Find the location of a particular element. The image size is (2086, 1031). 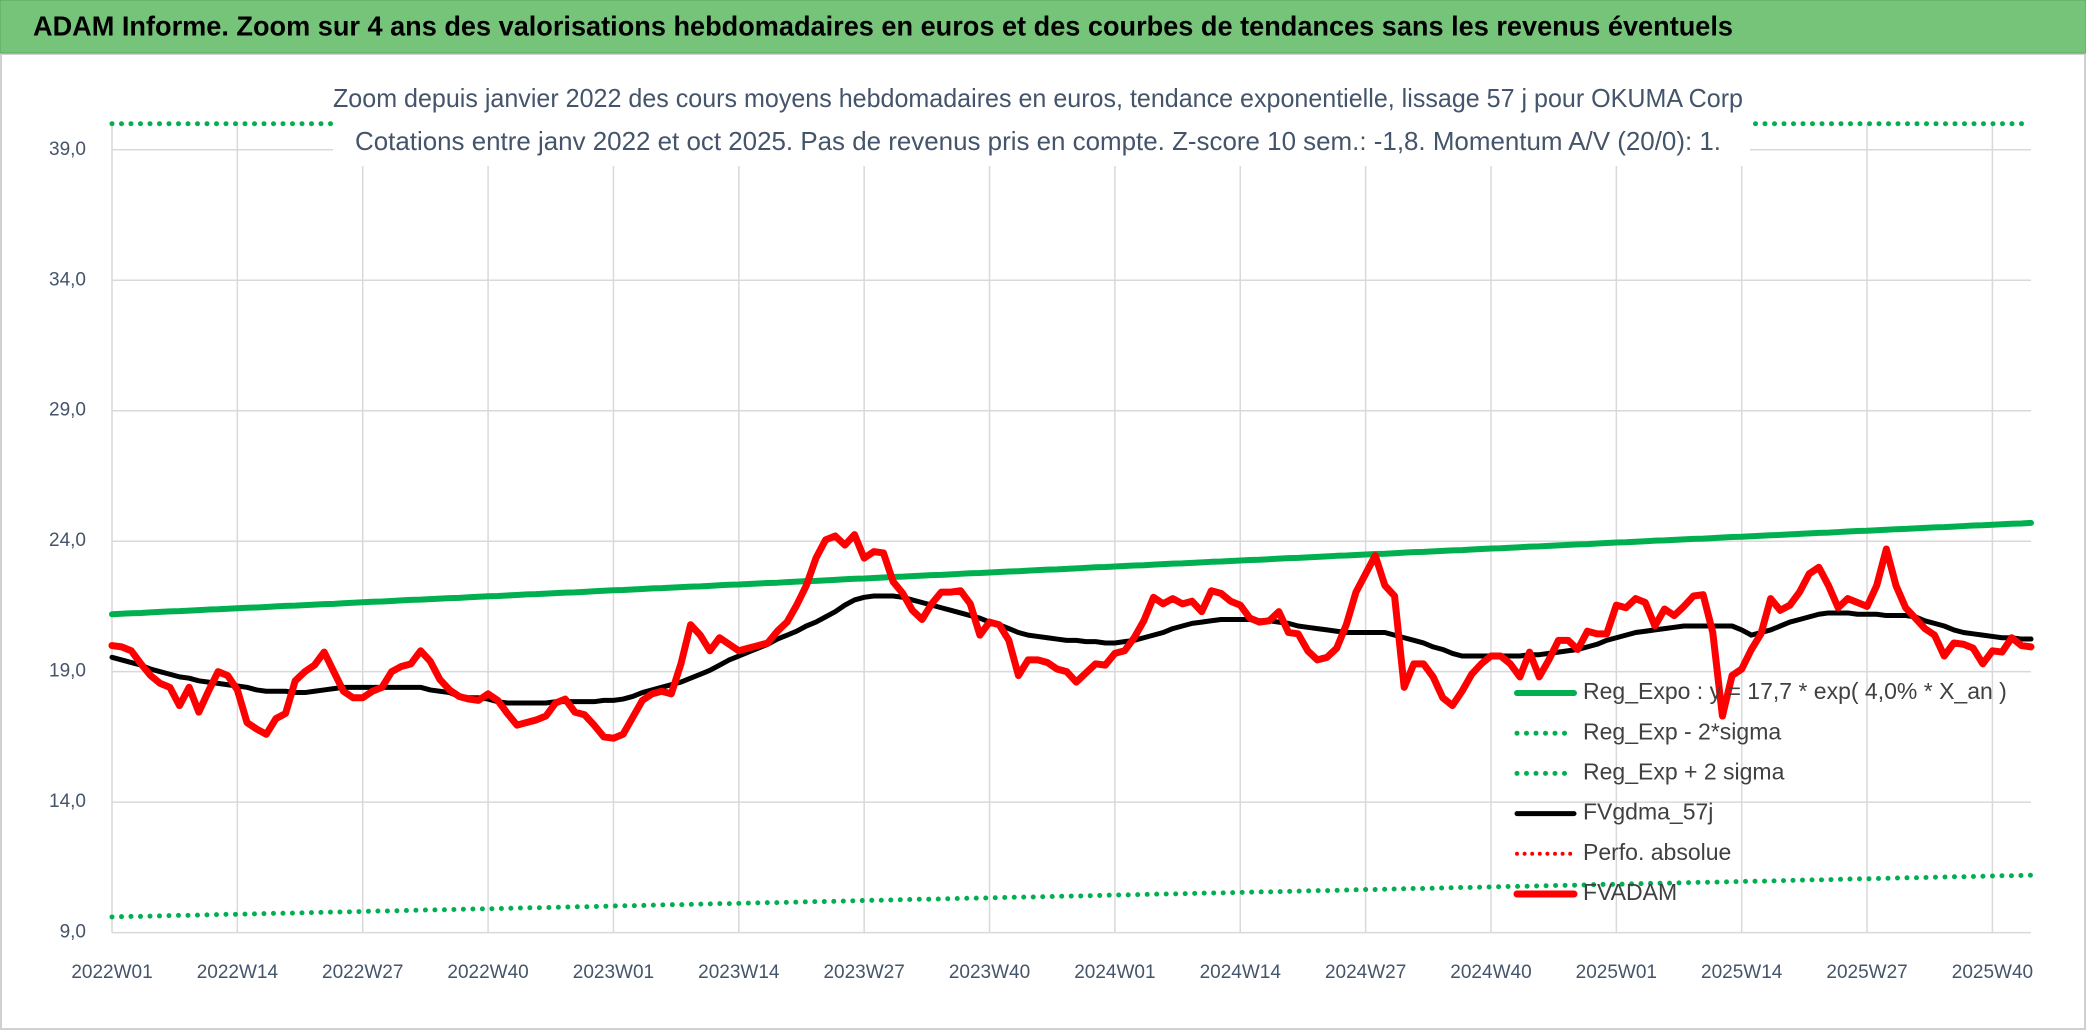

x-tick-label: 2024W01 is located at coordinates (1114, 972).